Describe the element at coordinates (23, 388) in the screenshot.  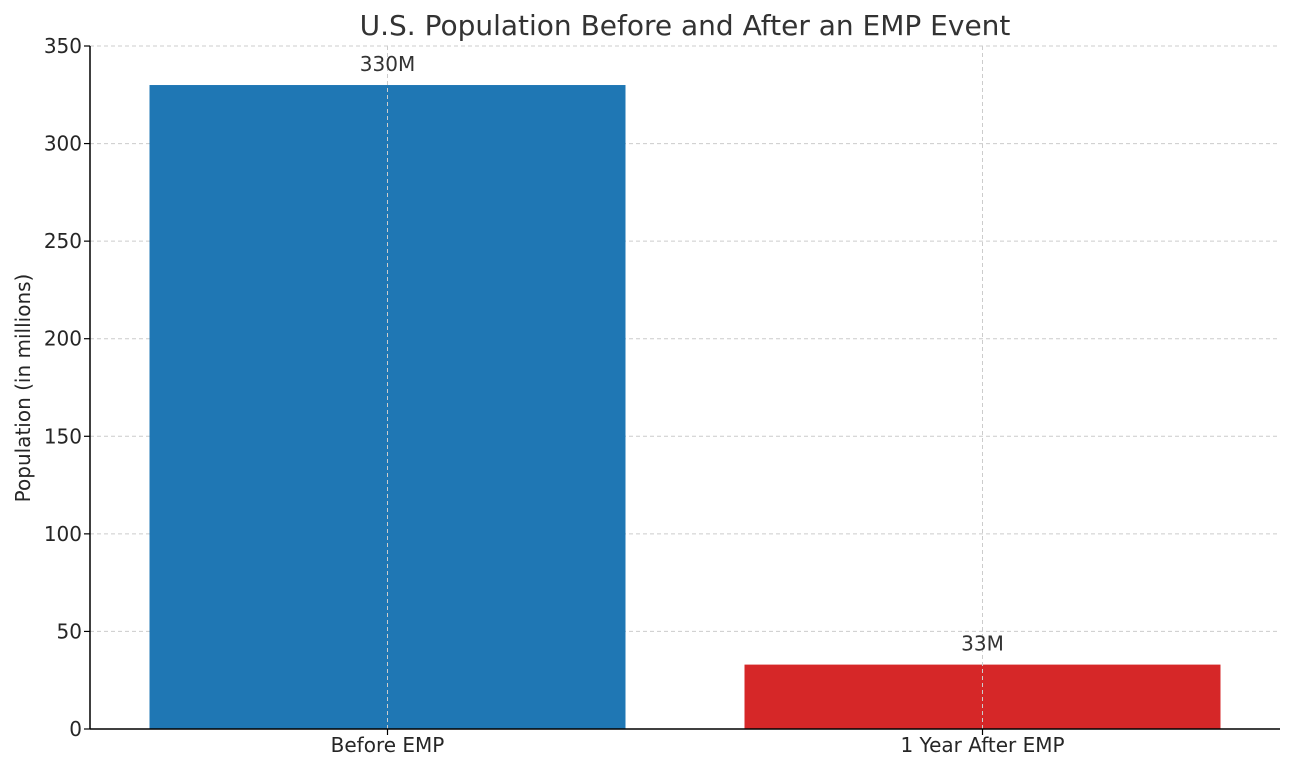
I see `y-axis-title: Population (in millions)` at that location.